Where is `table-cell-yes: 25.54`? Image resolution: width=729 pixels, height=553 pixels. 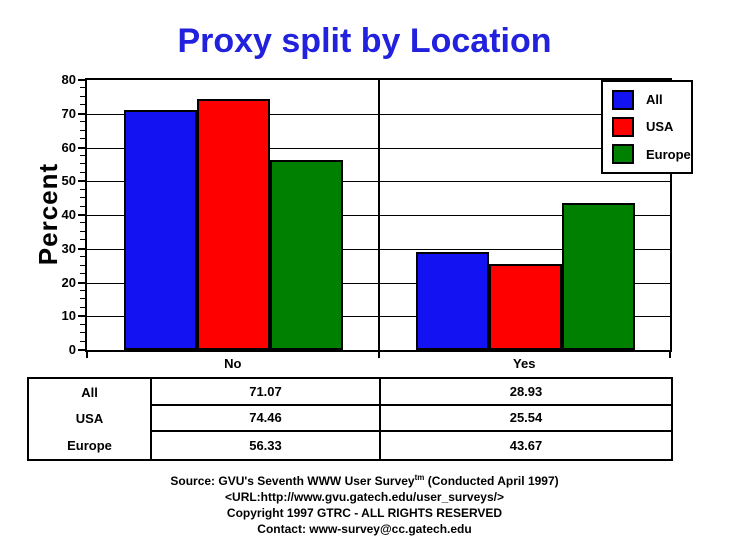
table-cell-yes: 25.54 is located at coordinates (526, 419).